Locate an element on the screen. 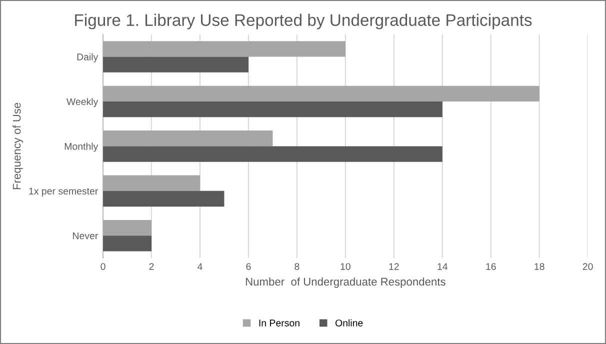  x-tick-label: 8 is located at coordinates (297, 266).